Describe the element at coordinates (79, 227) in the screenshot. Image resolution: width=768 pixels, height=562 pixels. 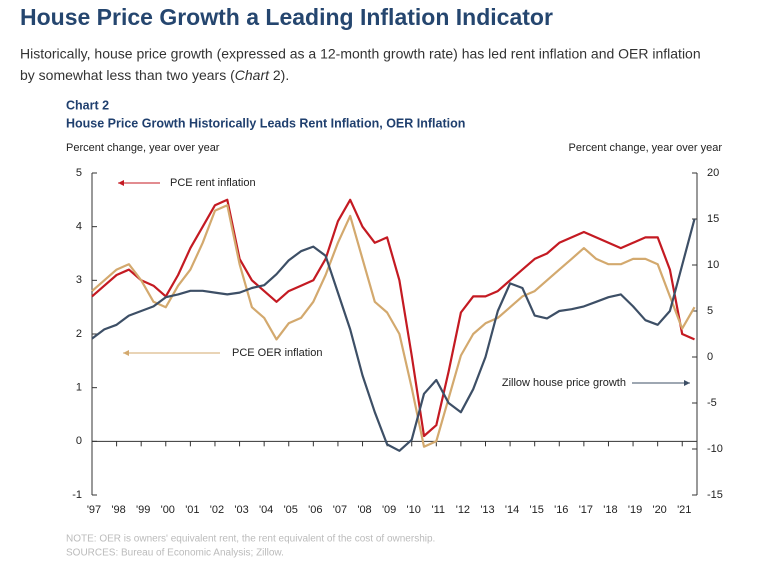
I see `y-tick-label: 4` at that location.